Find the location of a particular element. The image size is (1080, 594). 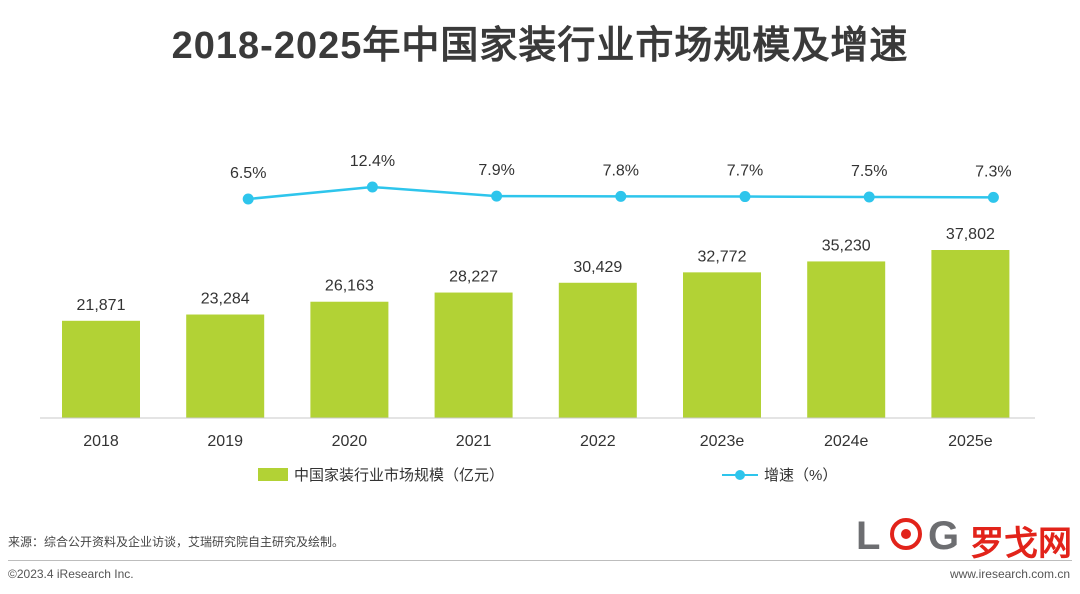

bar-value-label: 28,227 is located at coordinates (473, 277).